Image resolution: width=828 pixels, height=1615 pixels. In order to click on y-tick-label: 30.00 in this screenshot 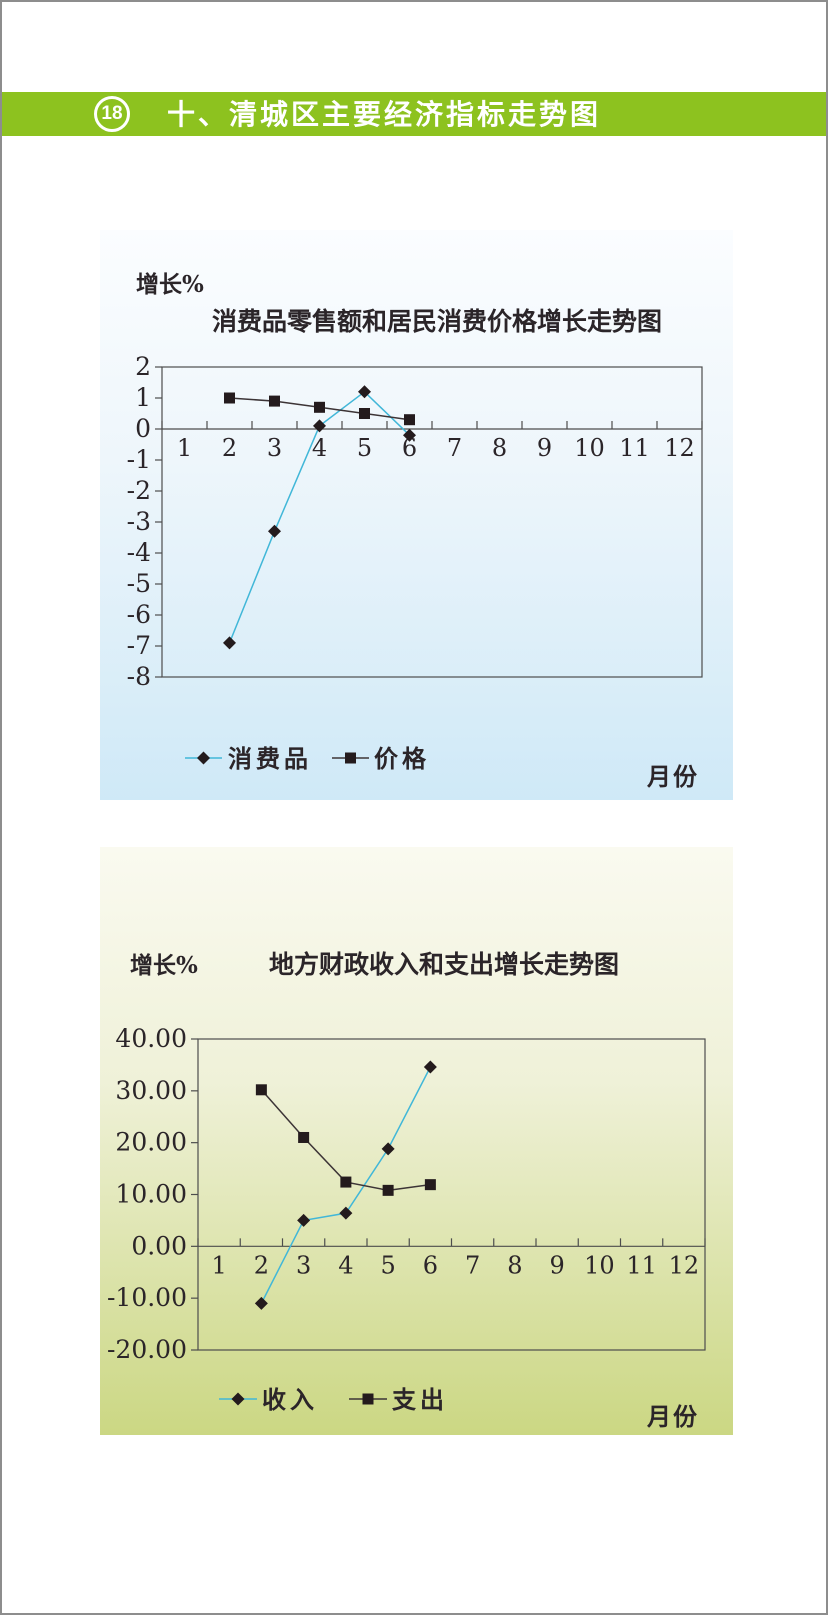, I will do `click(151, 1090)`.